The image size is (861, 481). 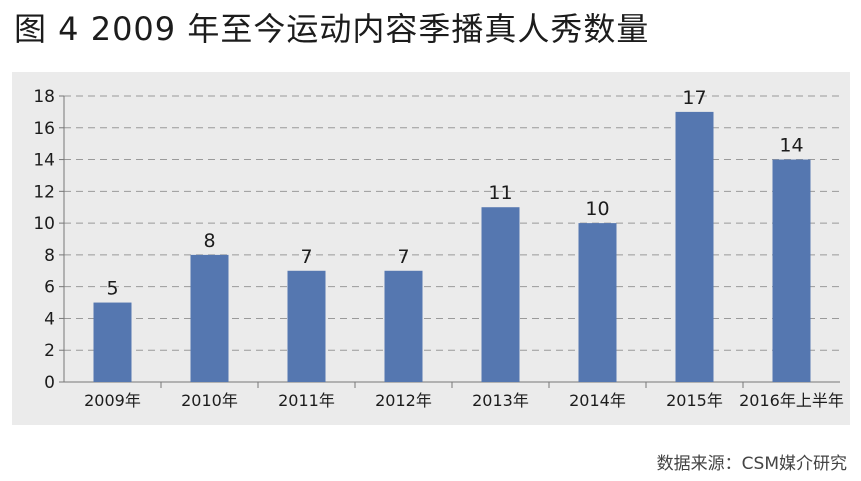 I want to click on bar-data-label: 14, so click(x=791, y=146).